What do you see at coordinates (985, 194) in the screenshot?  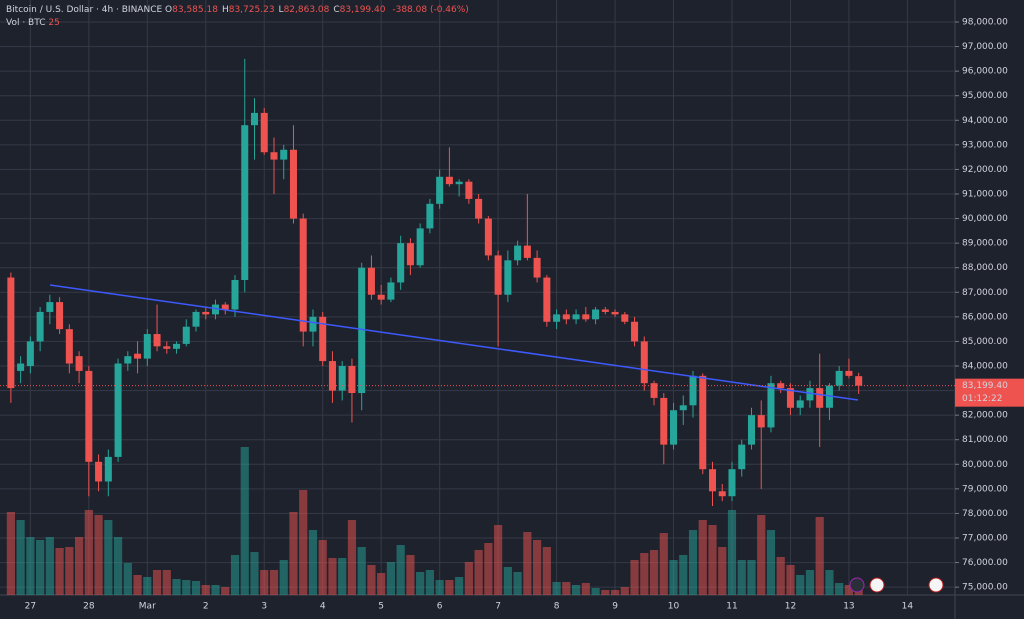 I see `y-tick-label: 91,000.00` at bounding box center [985, 194].